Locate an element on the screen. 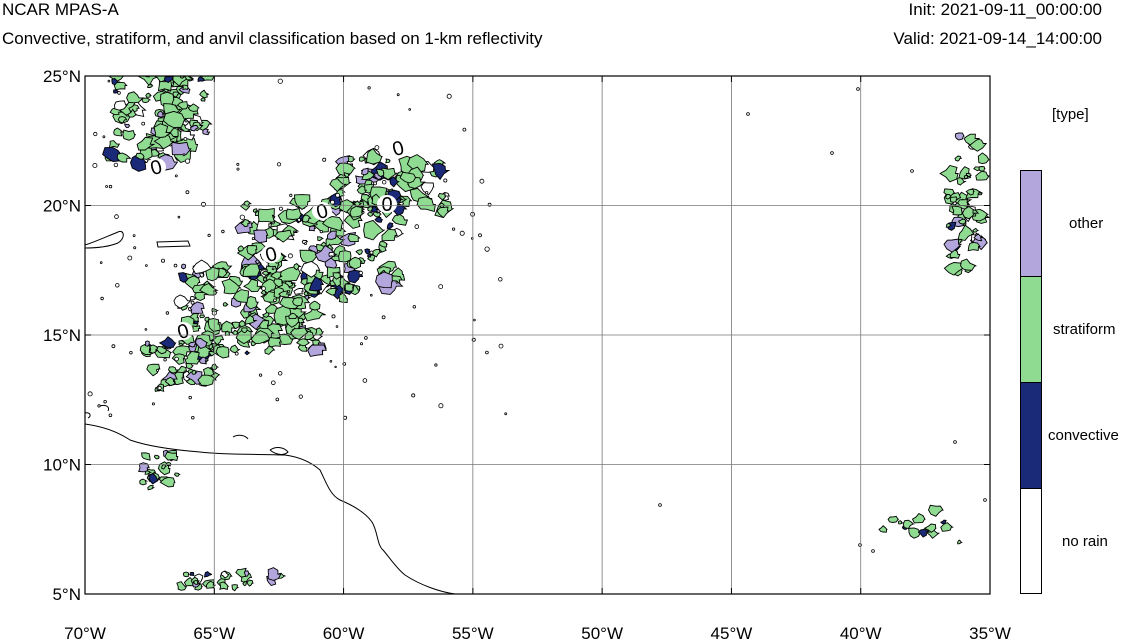 This screenshot has width=1128, height=641. contour-label-bg is located at coordinates (398, 148).